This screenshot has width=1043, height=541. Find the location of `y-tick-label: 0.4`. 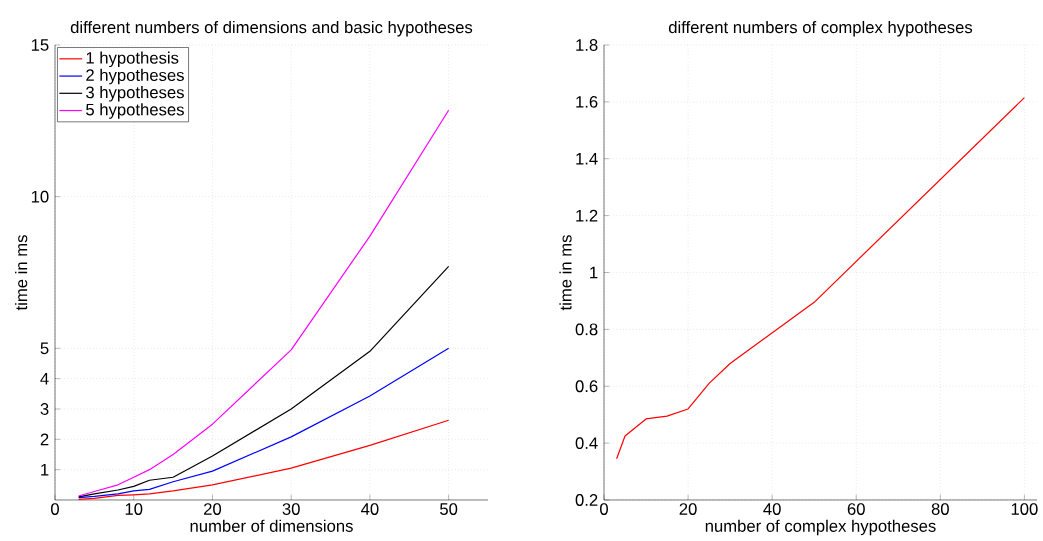

y-tick-label: 0.4 is located at coordinates (586, 443).